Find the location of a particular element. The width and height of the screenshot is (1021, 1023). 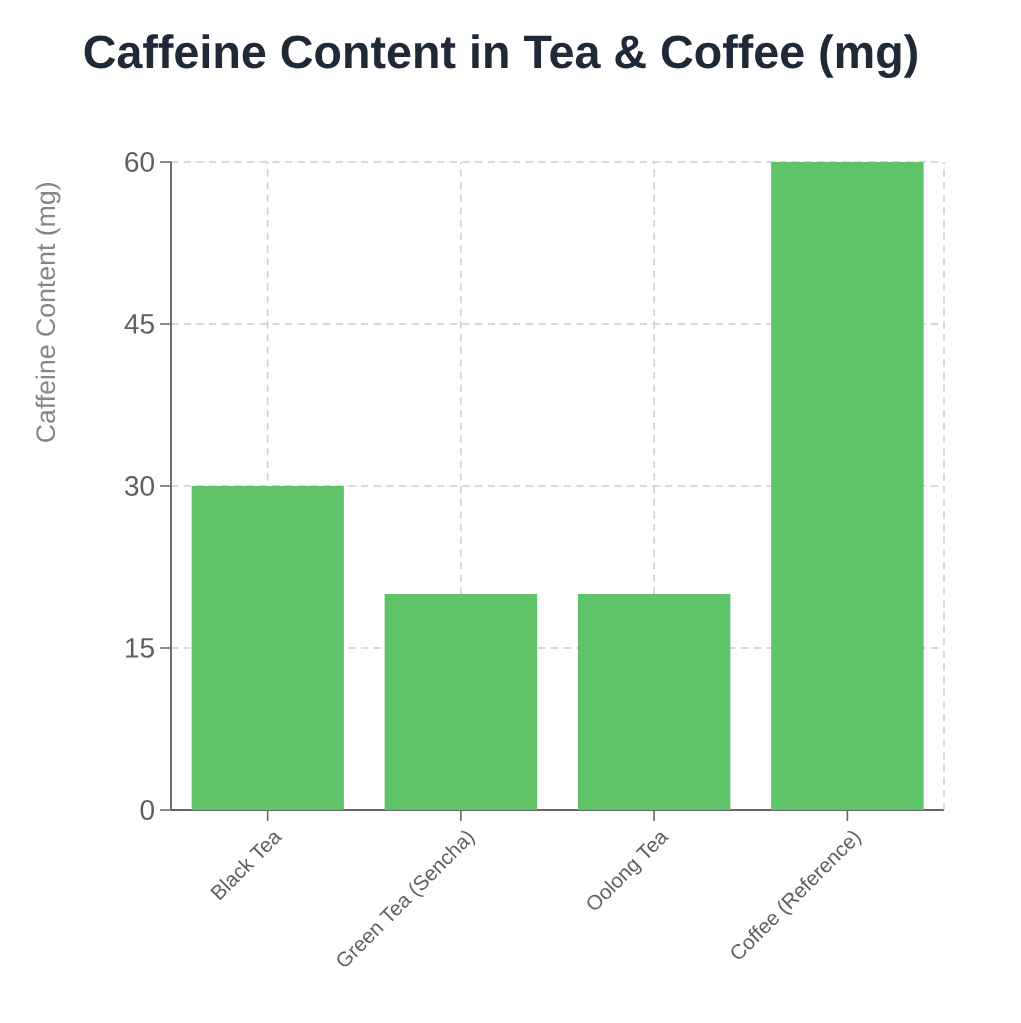

y-tick-label: 60 is located at coordinates (139, 162).